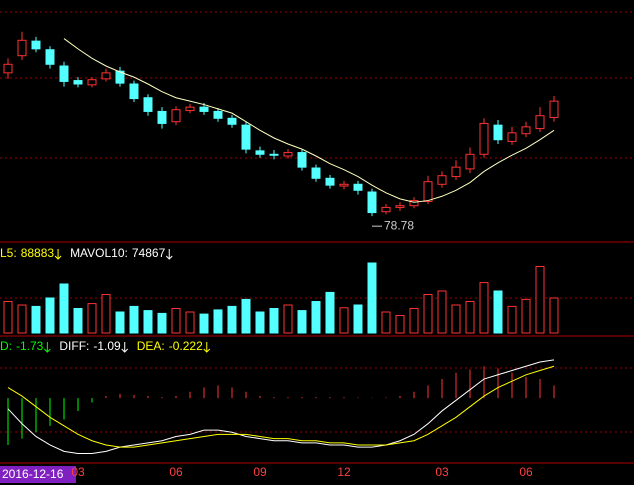 The width and height of the screenshot is (634, 485). Describe the element at coordinates (149, 253) in the screenshot. I see `header-value: 74867` at that location.